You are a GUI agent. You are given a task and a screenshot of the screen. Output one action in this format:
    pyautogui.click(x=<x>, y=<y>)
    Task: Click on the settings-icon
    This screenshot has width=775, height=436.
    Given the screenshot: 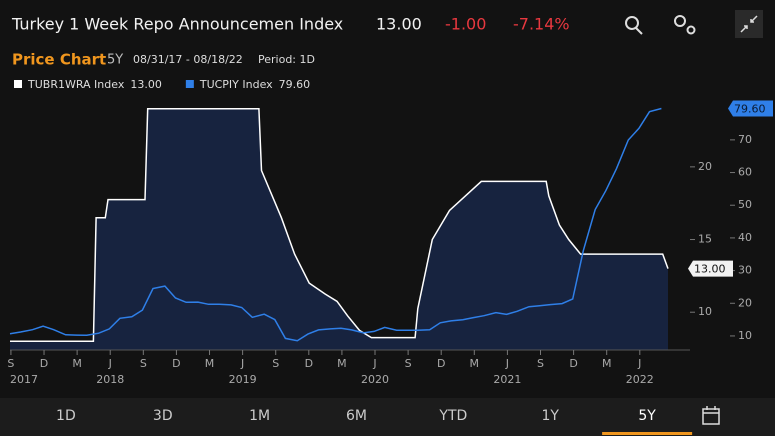 What is the action you would take?
    pyautogui.click(x=685, y=25)
    